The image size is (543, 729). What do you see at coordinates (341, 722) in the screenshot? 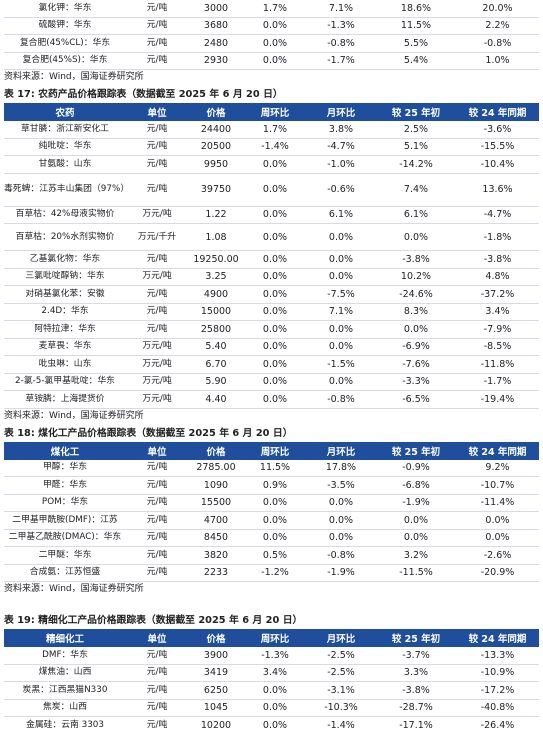
I see `table-cell: -1.4%` at bounding box center [341, 722].